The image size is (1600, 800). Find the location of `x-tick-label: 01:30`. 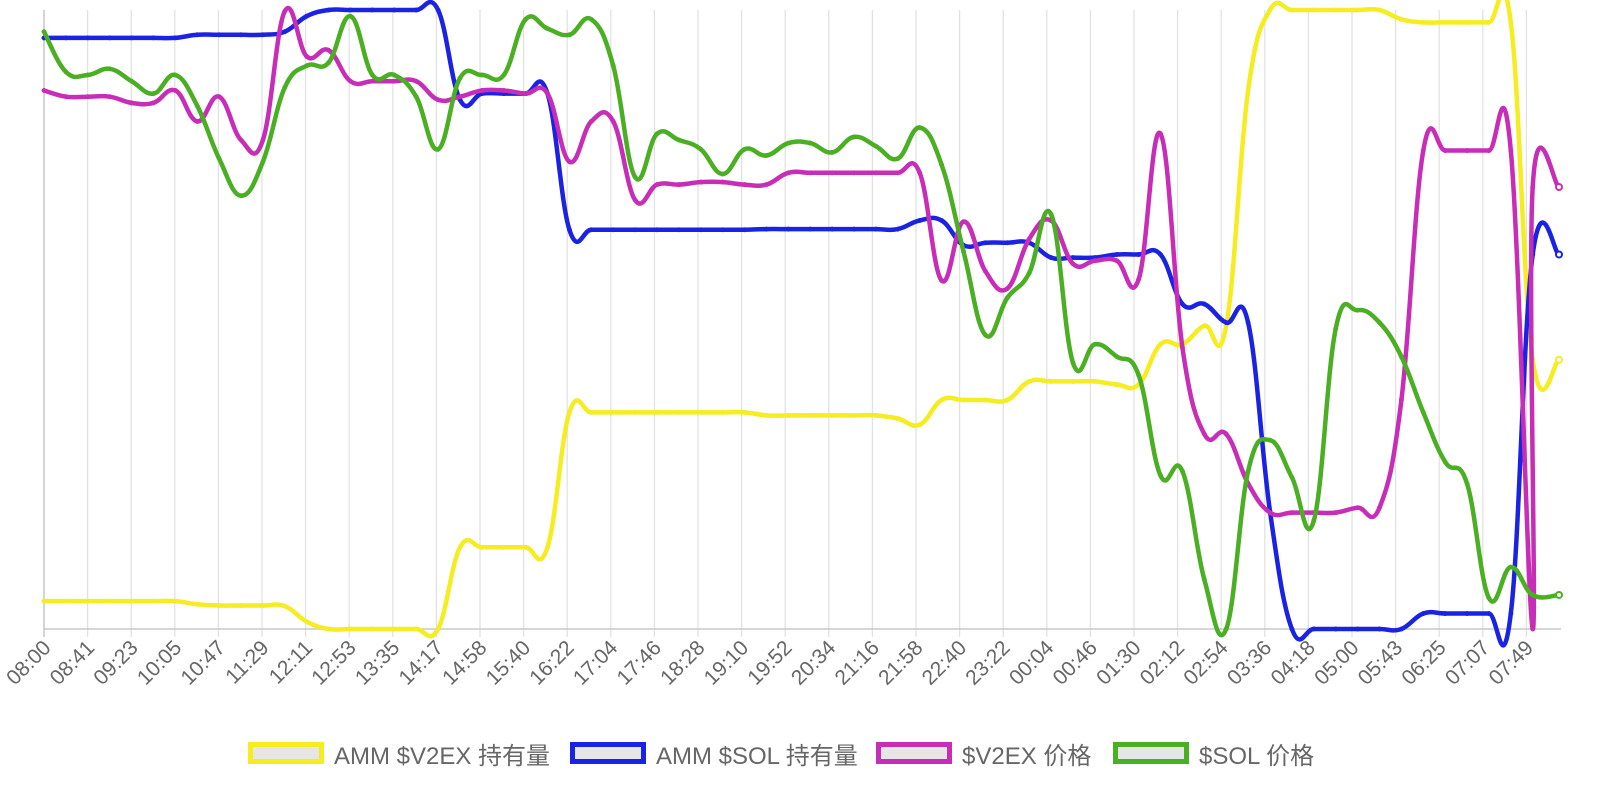

x-tick-label: 01:30 is located at coordinates (1118, 662).